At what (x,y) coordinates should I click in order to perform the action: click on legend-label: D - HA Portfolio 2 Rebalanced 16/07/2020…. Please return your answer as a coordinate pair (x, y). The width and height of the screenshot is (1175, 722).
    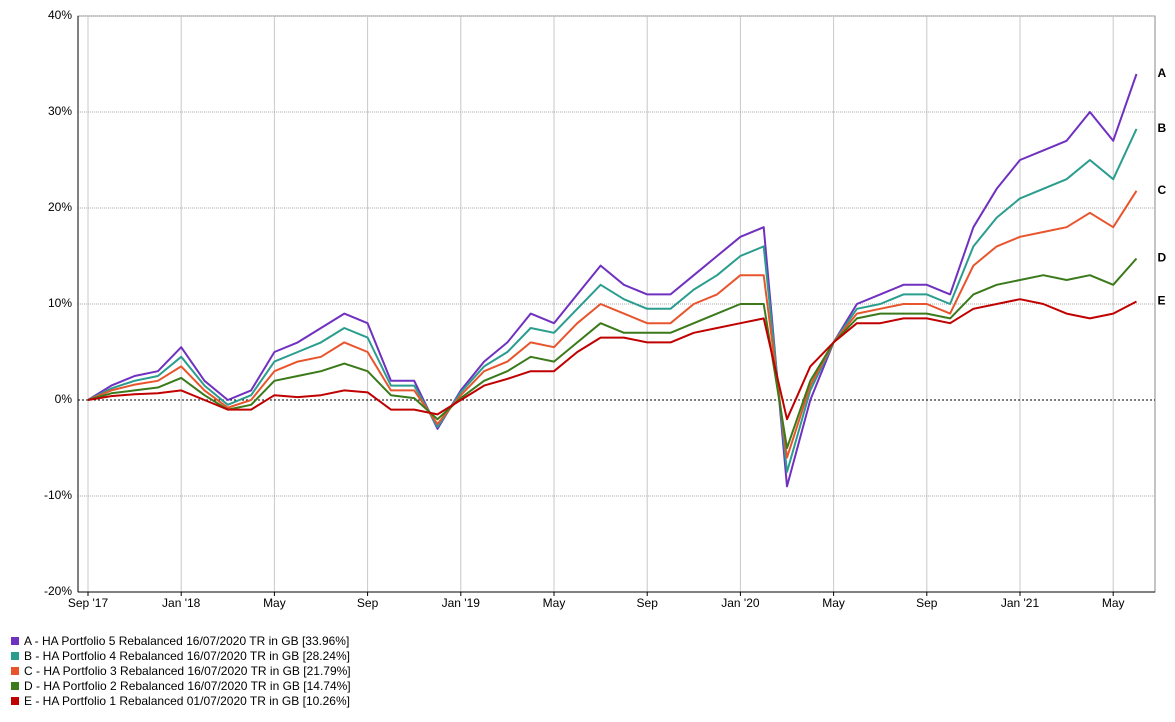
    Looking at the image, I should click on (187, 686).